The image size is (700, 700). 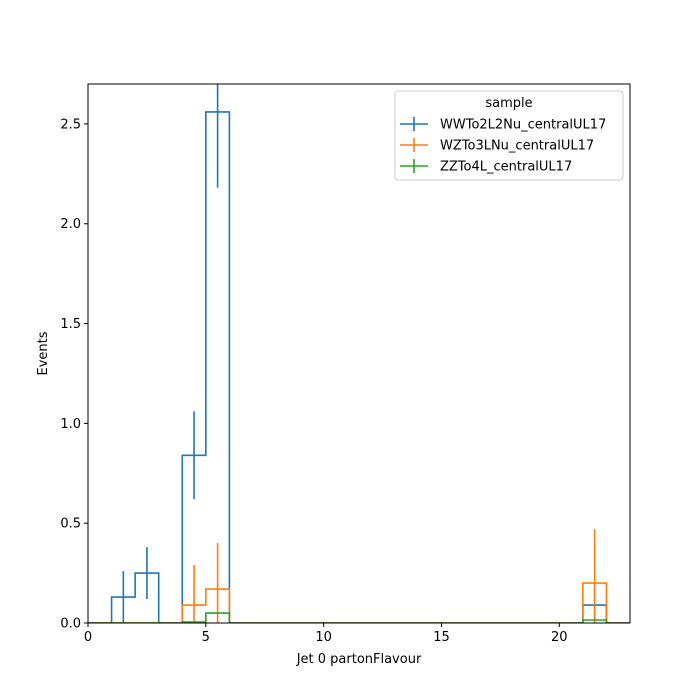 I want to click on legend-item: WWTo2L2Nu_centralUL17, so click(x=503, y=125).